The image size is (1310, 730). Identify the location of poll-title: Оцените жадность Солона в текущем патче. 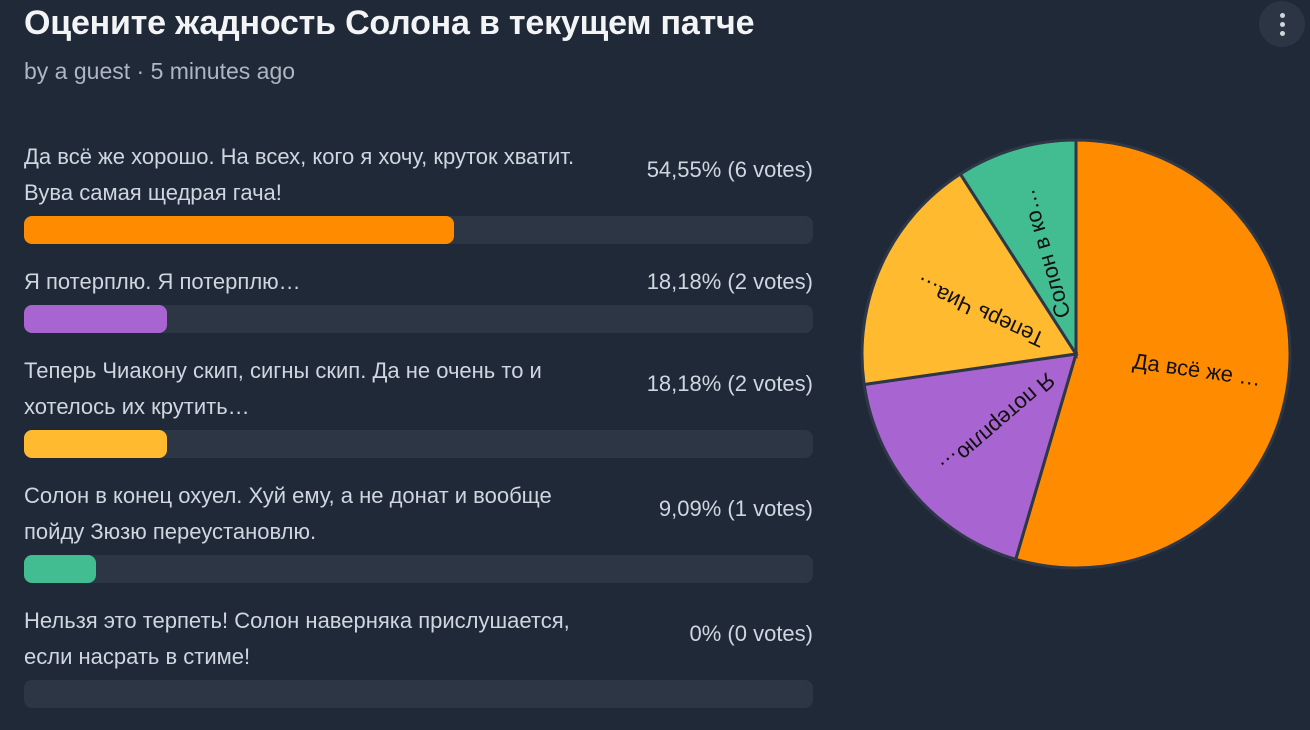
(389, 23).